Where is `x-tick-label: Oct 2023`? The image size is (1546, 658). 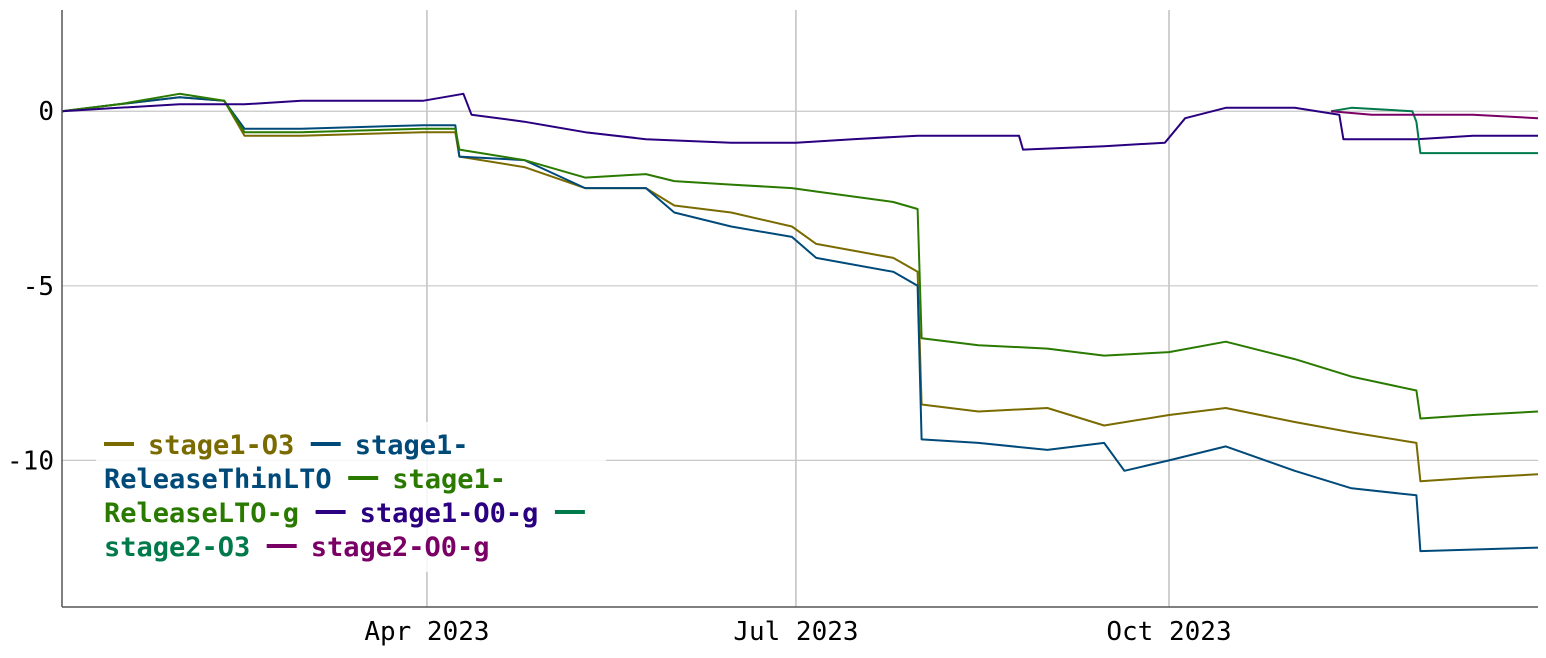 x-tick-label: Oct 2023 is located at coordinates (1168, 632).